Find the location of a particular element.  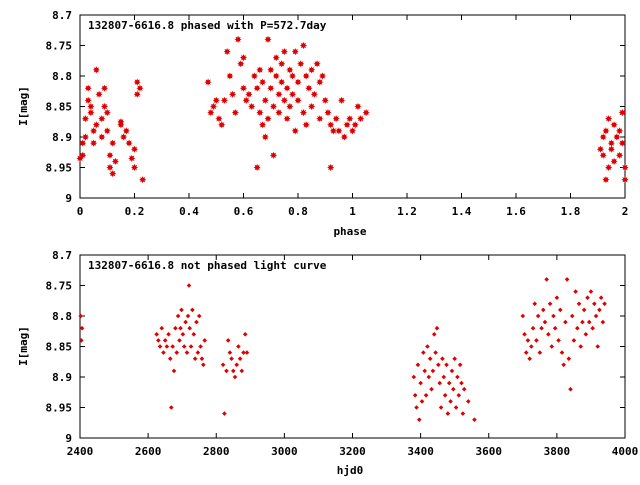

y-tick-label: 8.75 is located at coordinates (59, 46).